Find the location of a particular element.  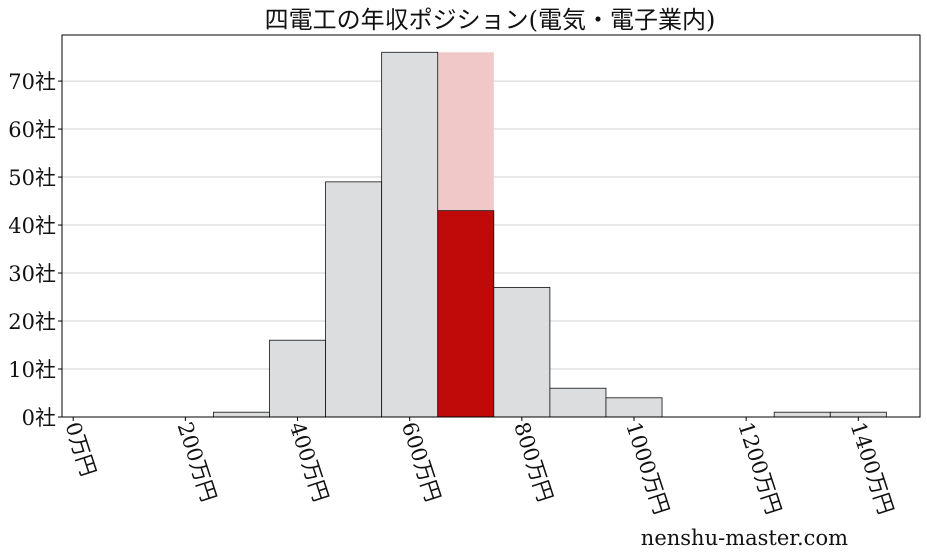

x-tick-label: 800万円 is located at coordinates (533, 461).